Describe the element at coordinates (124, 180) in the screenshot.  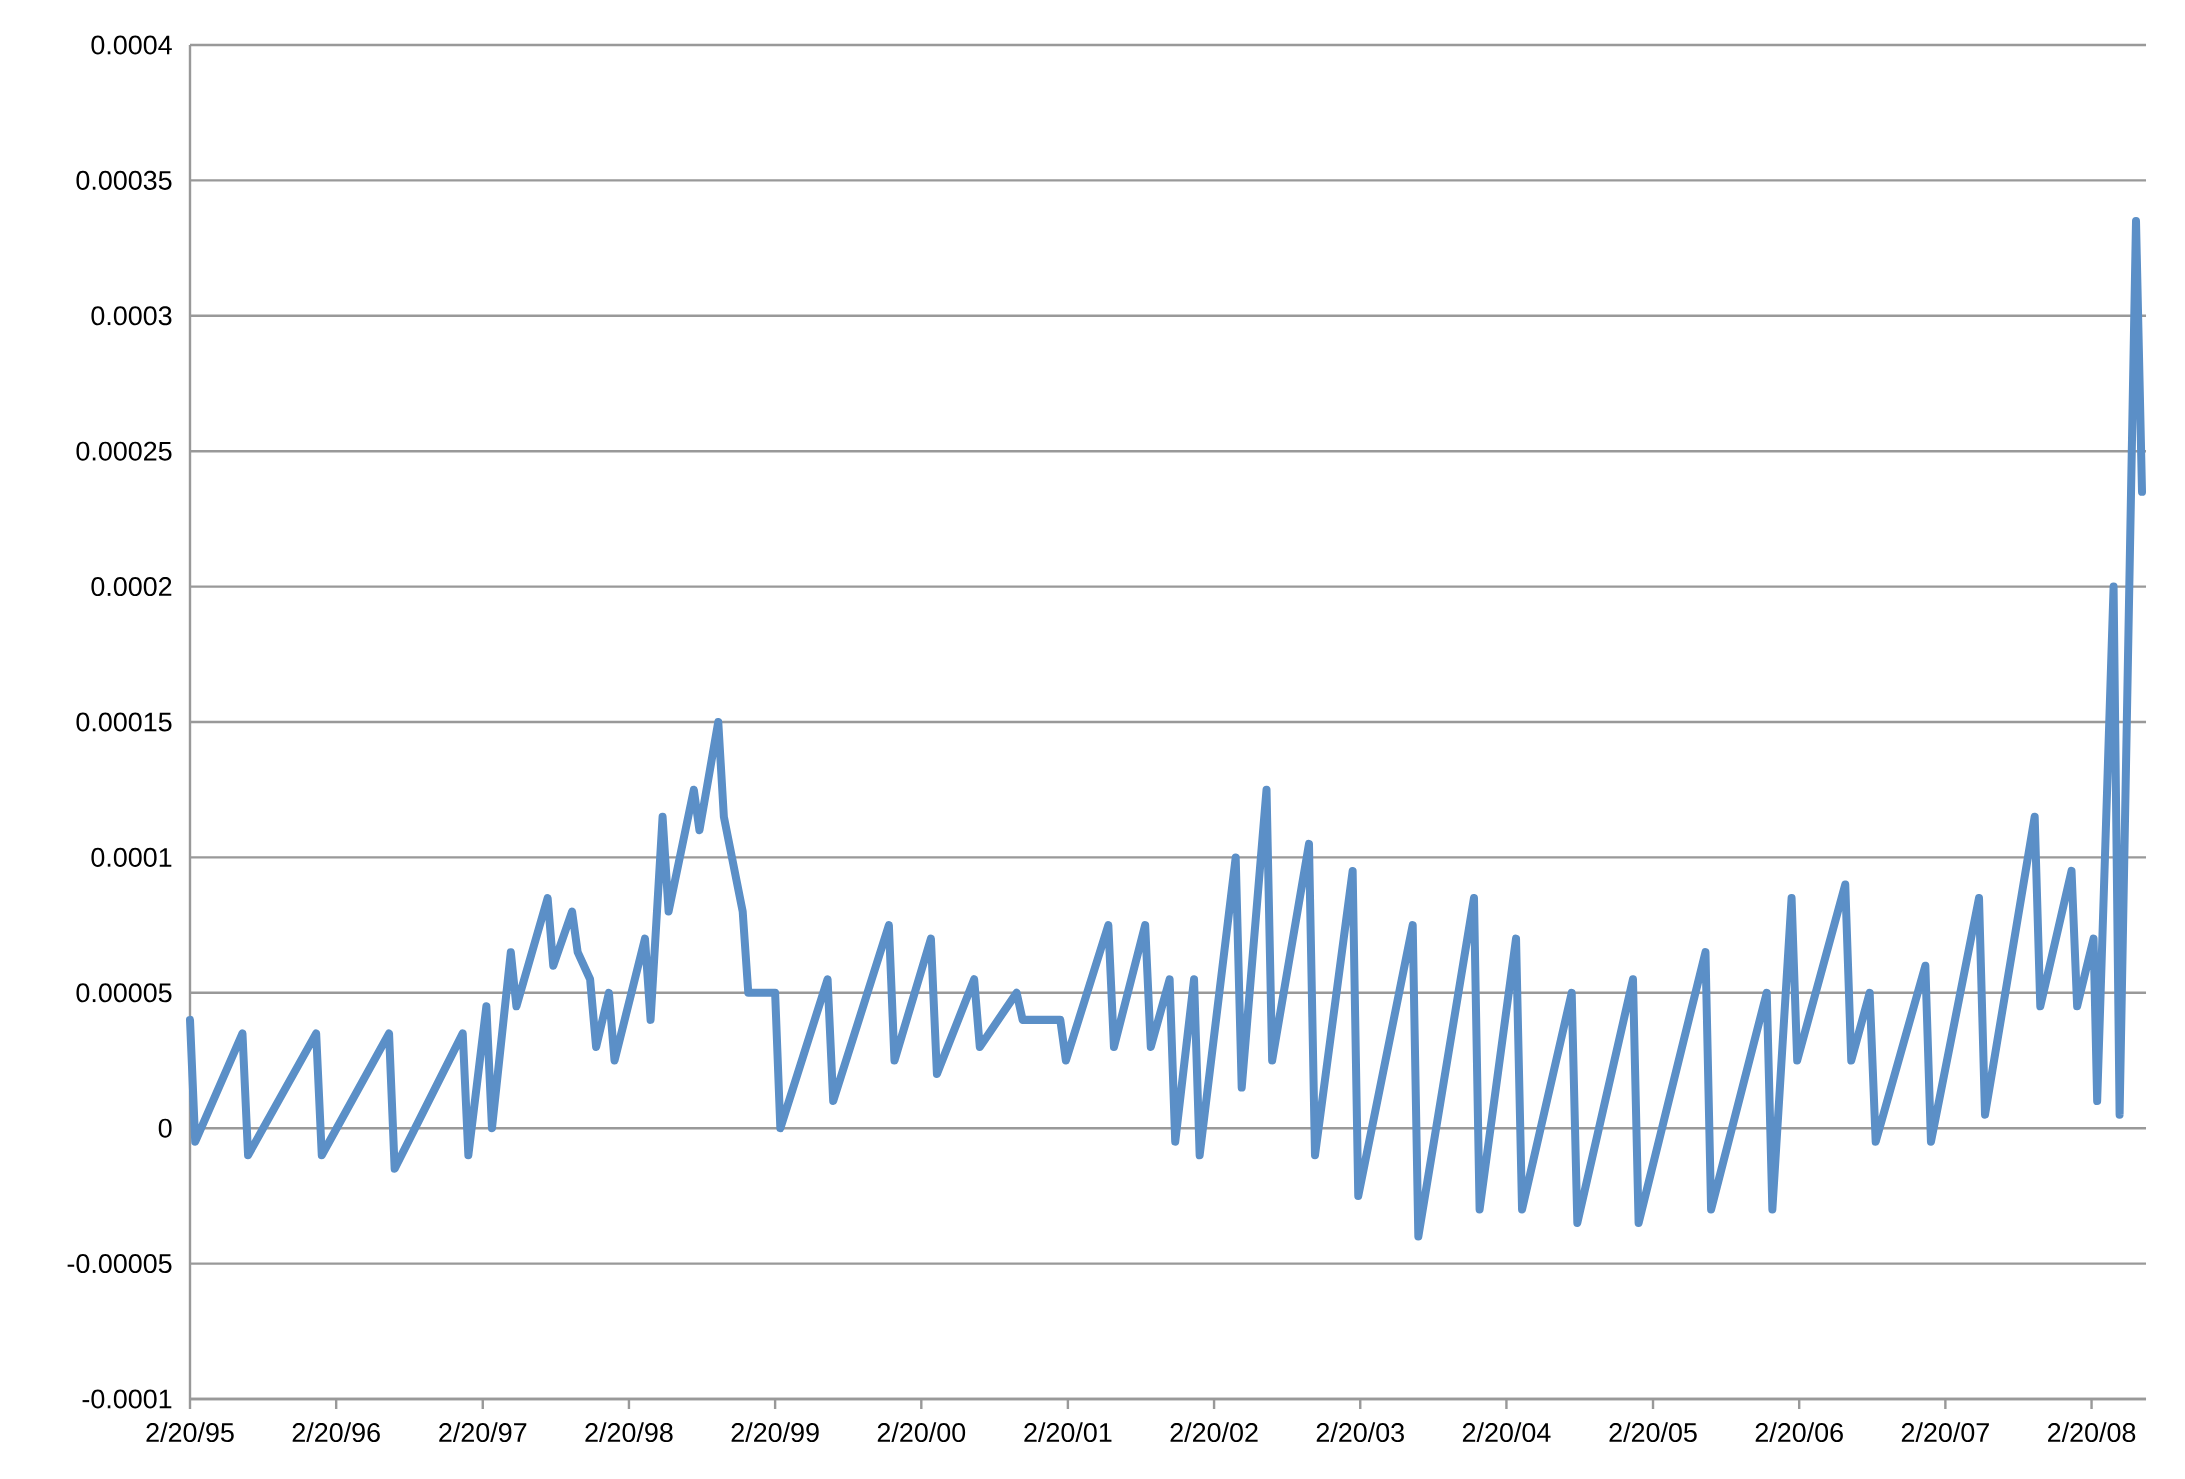
I see `y-tick-label: 0.00035` at that location.